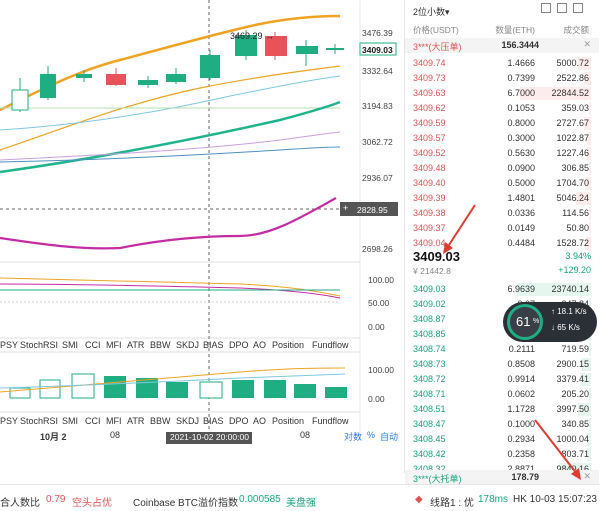  I want to click on ask-row: 3409.57 0.3000 1022.87, so click(500, 138).